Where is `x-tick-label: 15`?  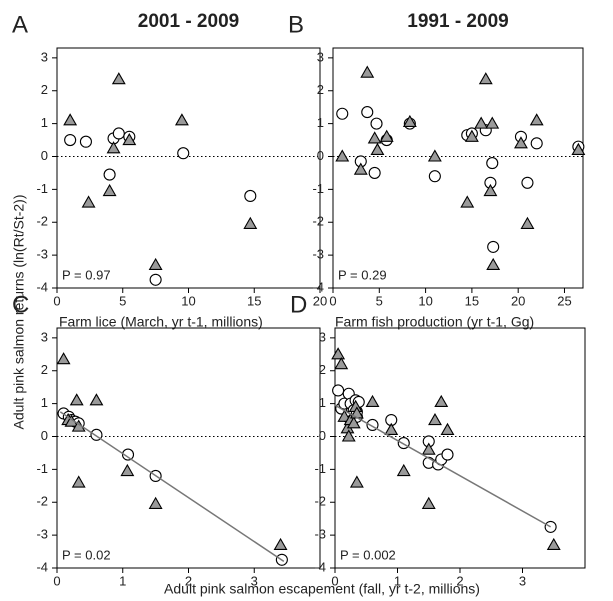 x-tick-label: 15 is located at coordinates (254, 300).